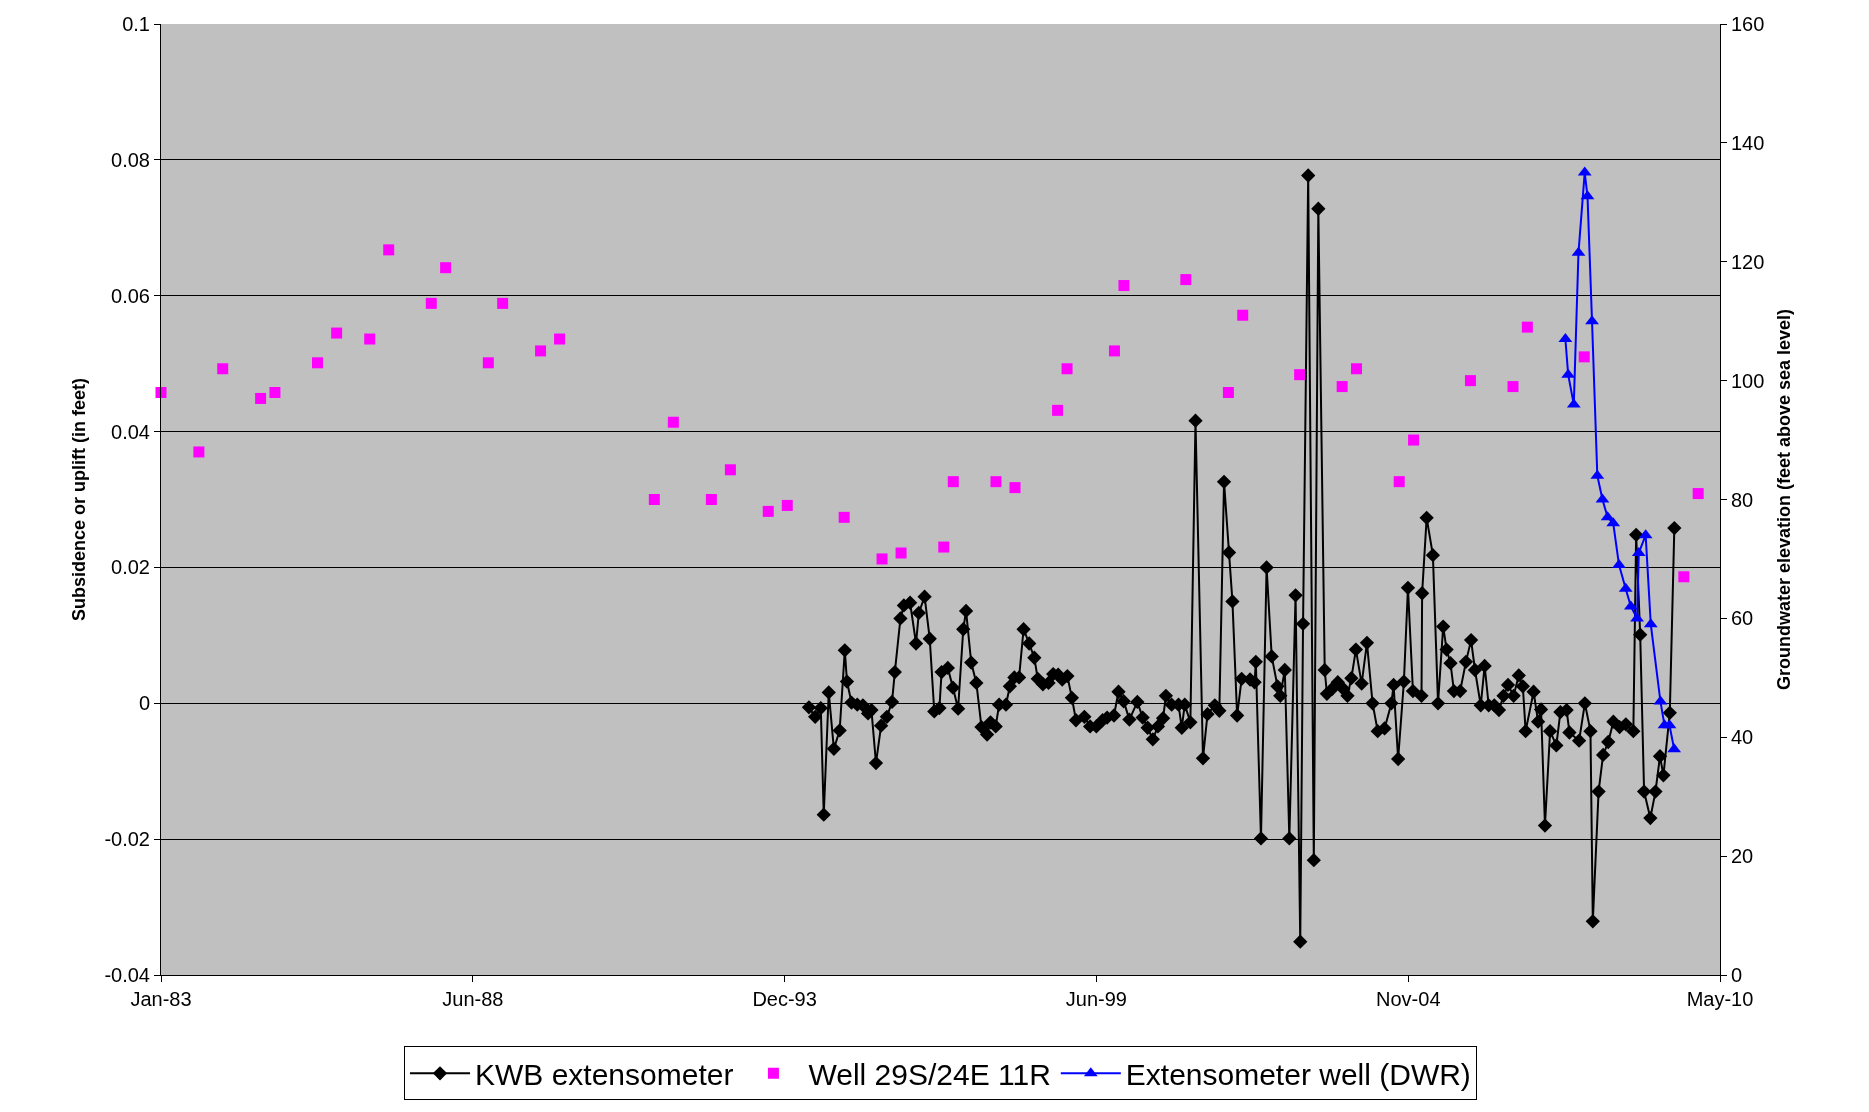  I want to click on y2-tick-label: 20, so click(1742, 856).